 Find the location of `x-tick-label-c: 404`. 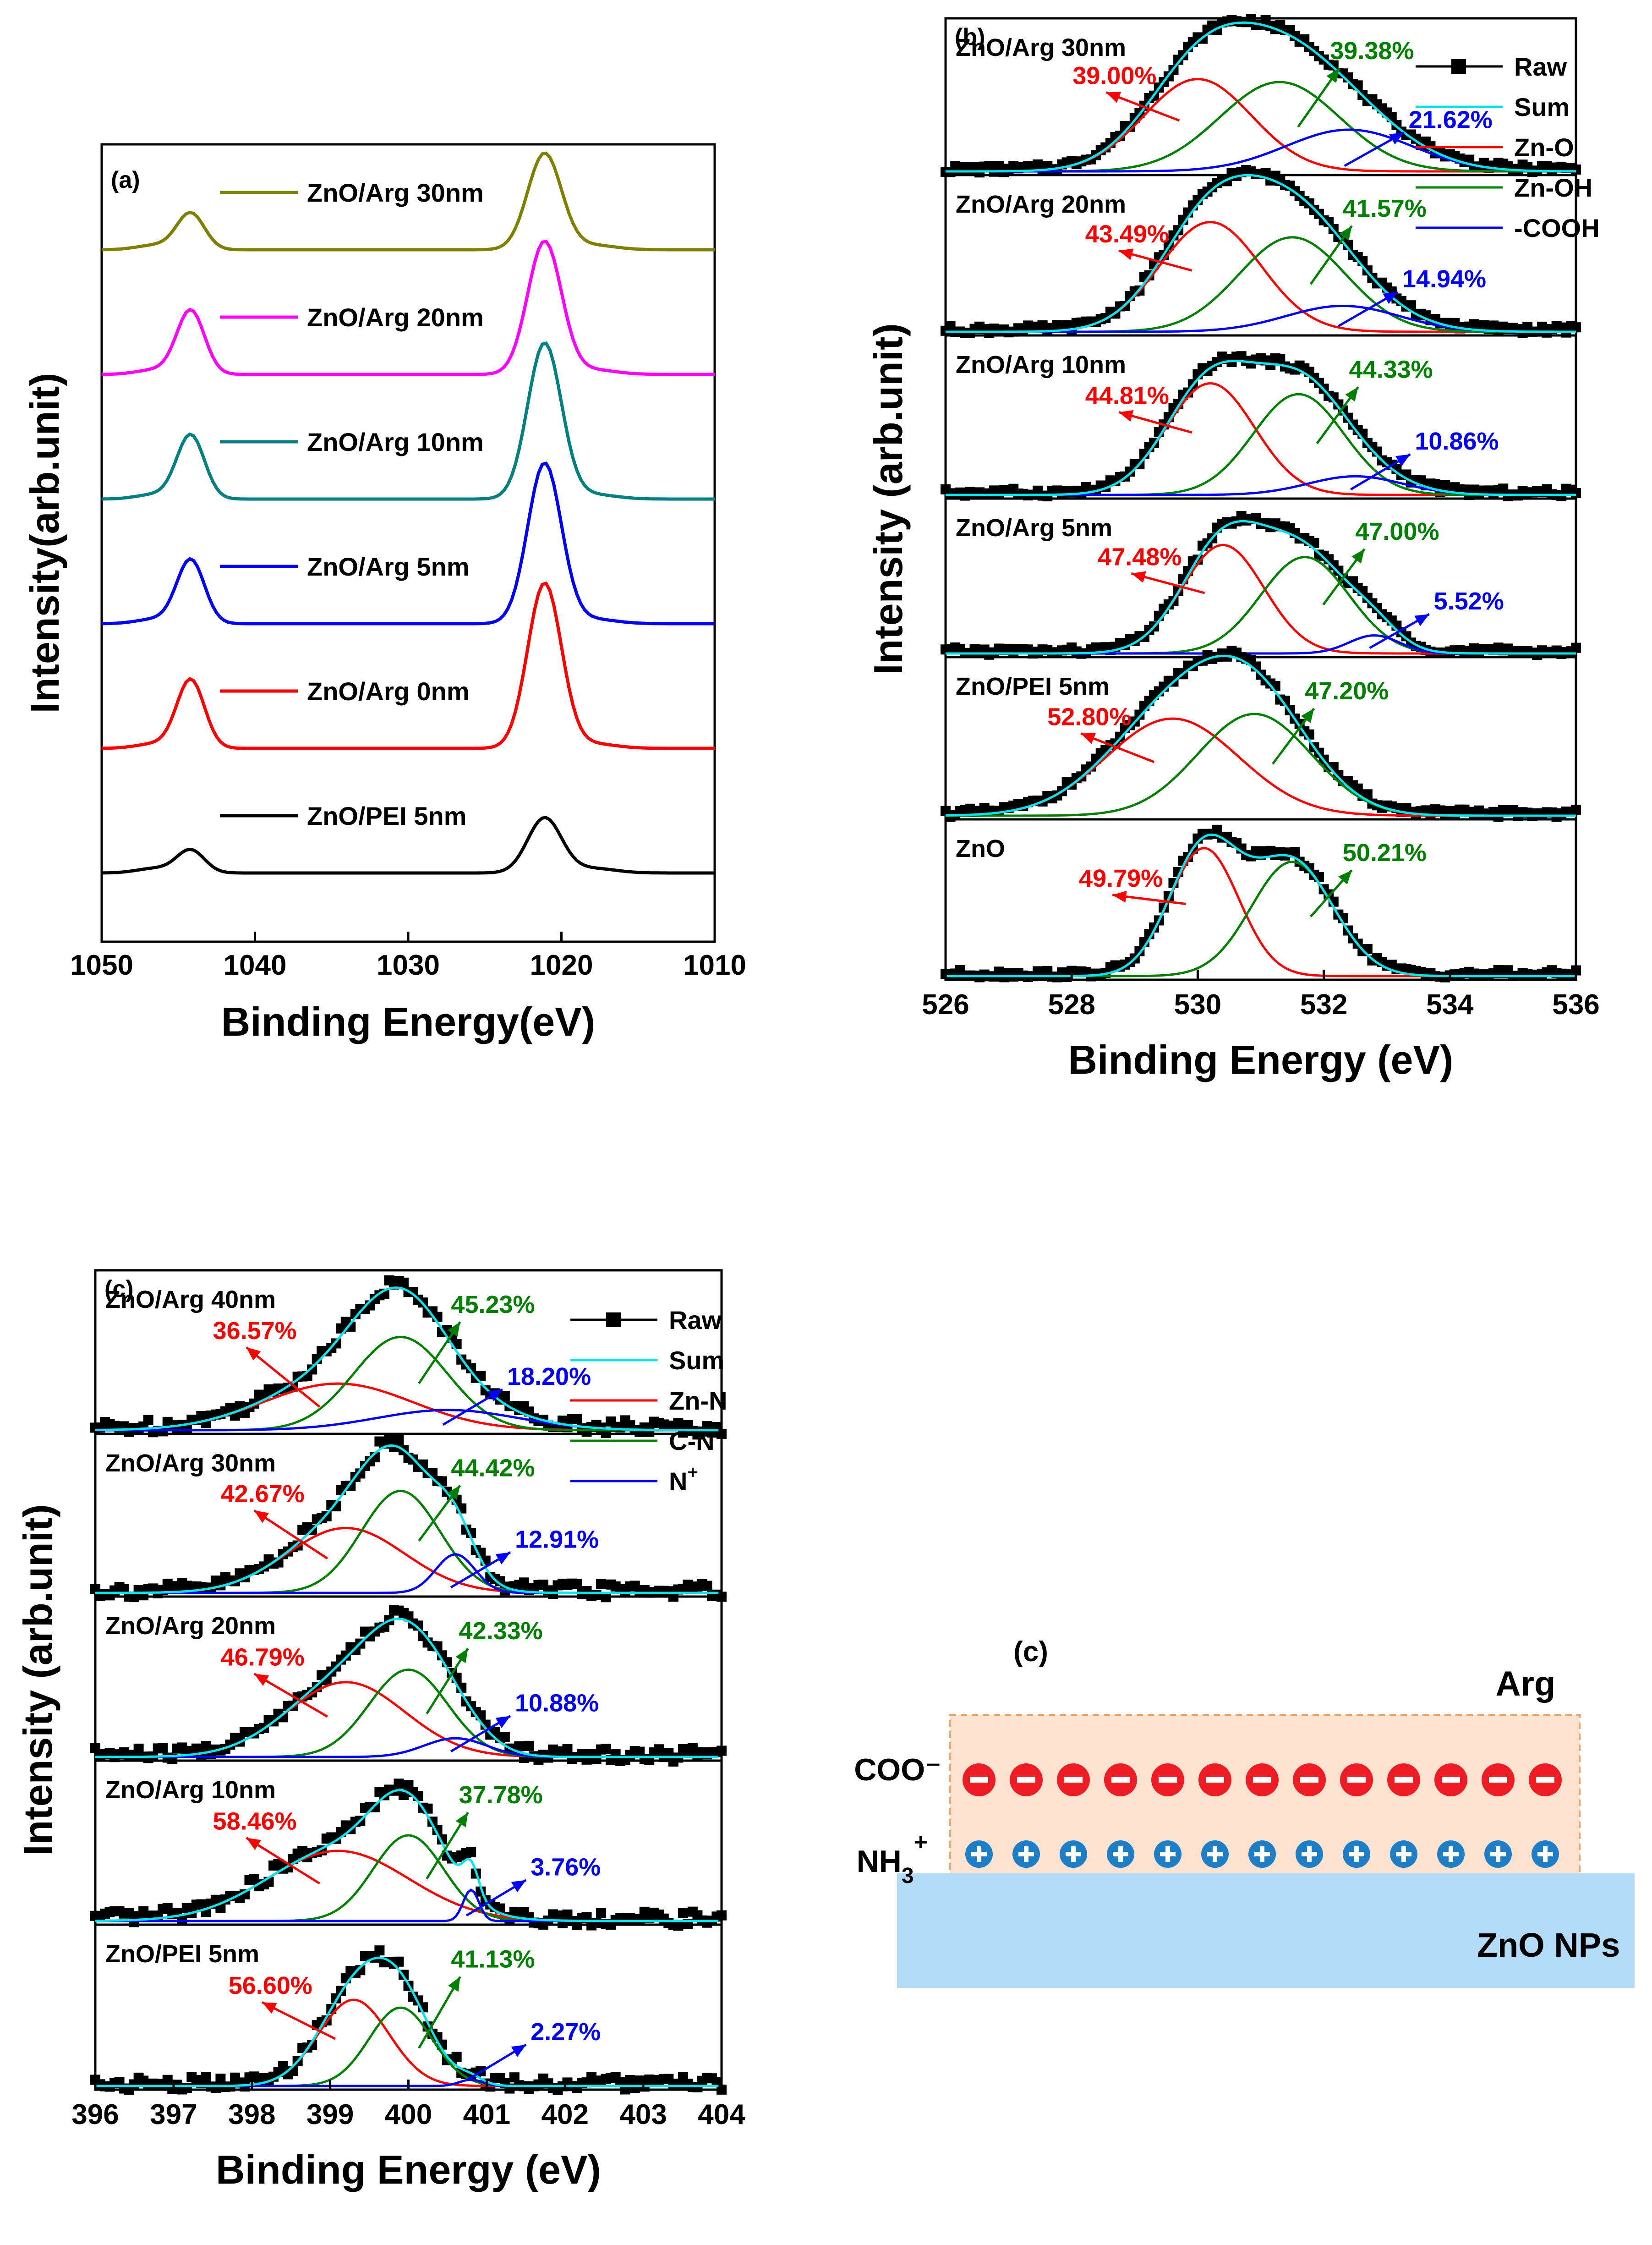

x-tick-label-c: 404 is located at coordinates (721, 2114).